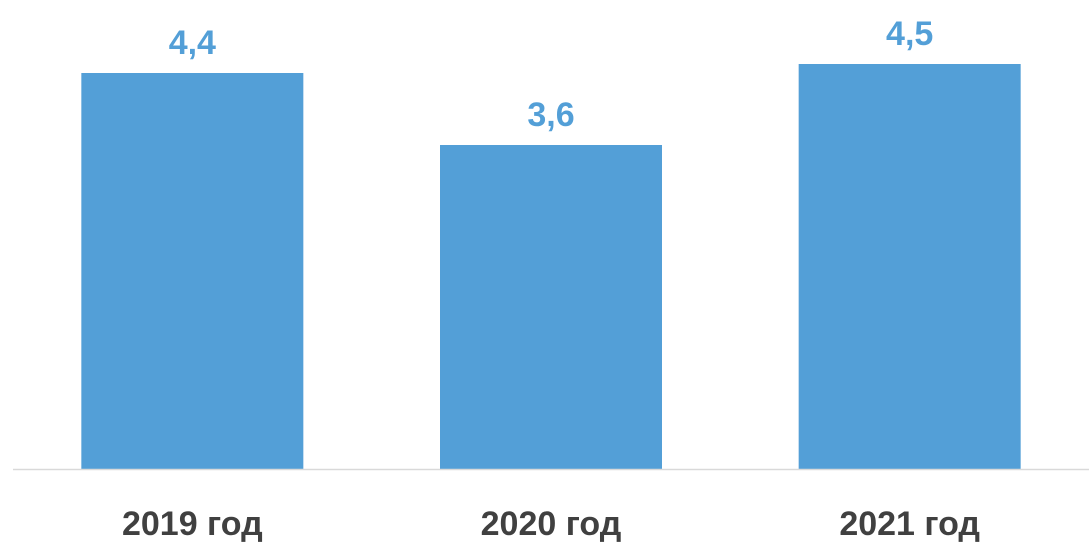  What do you see at coordinates (550, 115) in the screenshot?
I see `value-label-2: 3,6` at bounding box center [550, 115].